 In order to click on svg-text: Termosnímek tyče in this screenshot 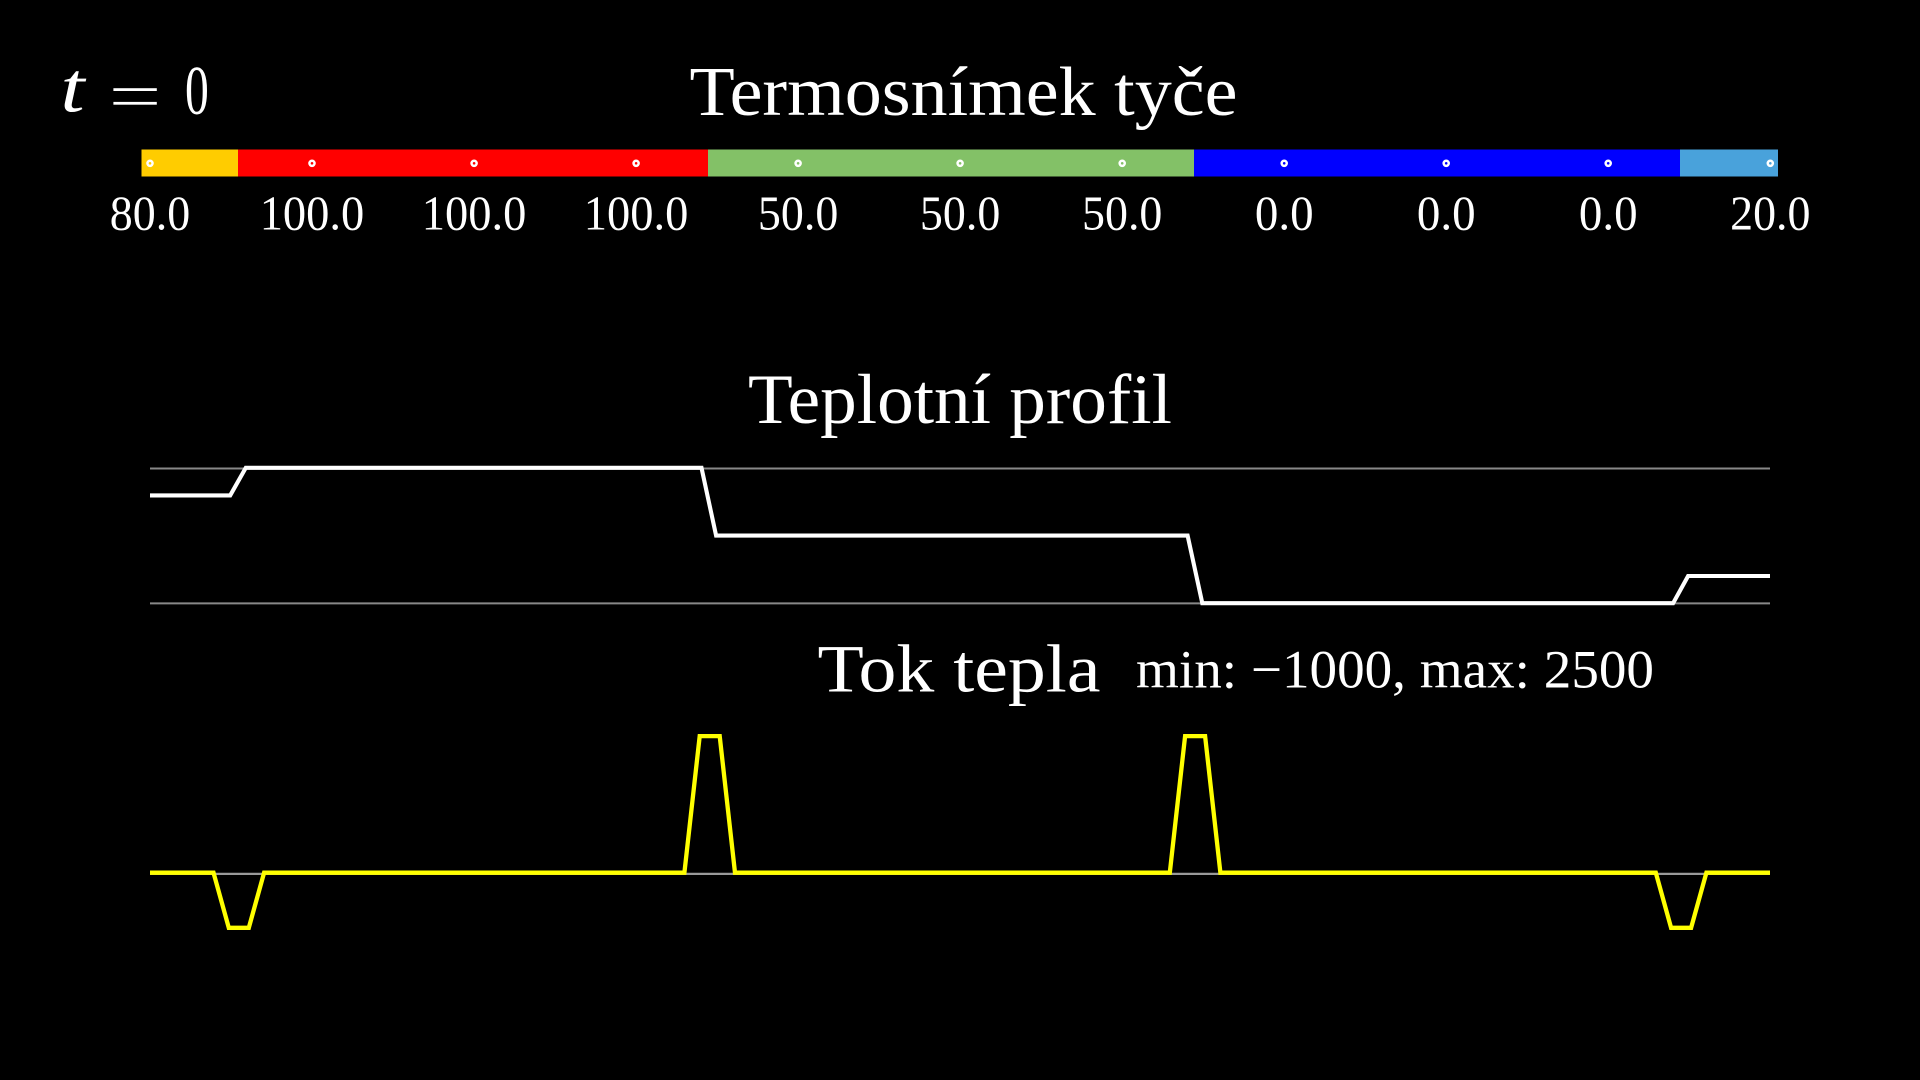, I will do `click(964, 92)`.